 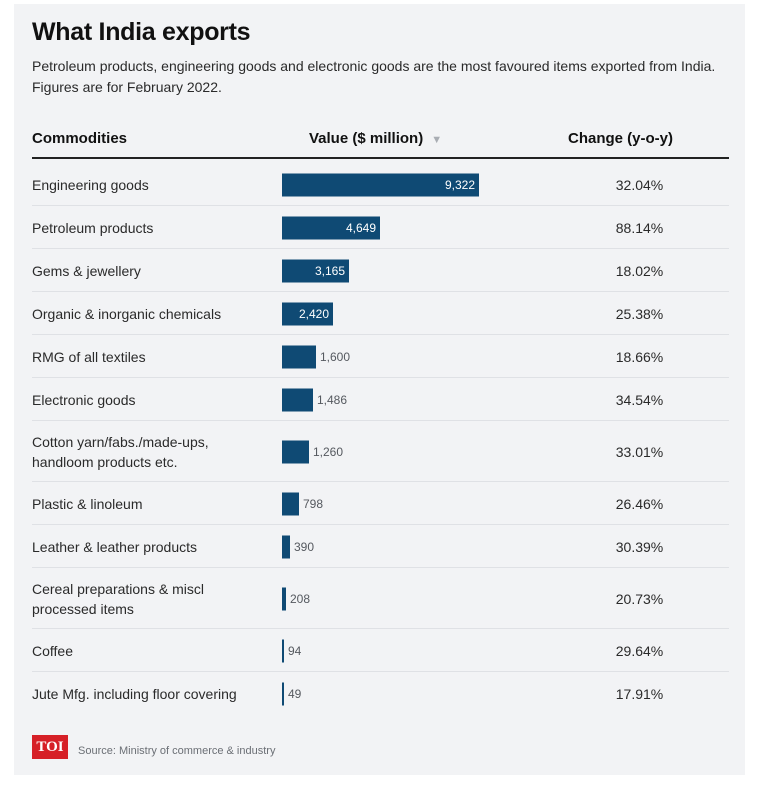 I want to click on table-row: Gems & jewellery 3,165 18.02%, so click(x=380, y=270).